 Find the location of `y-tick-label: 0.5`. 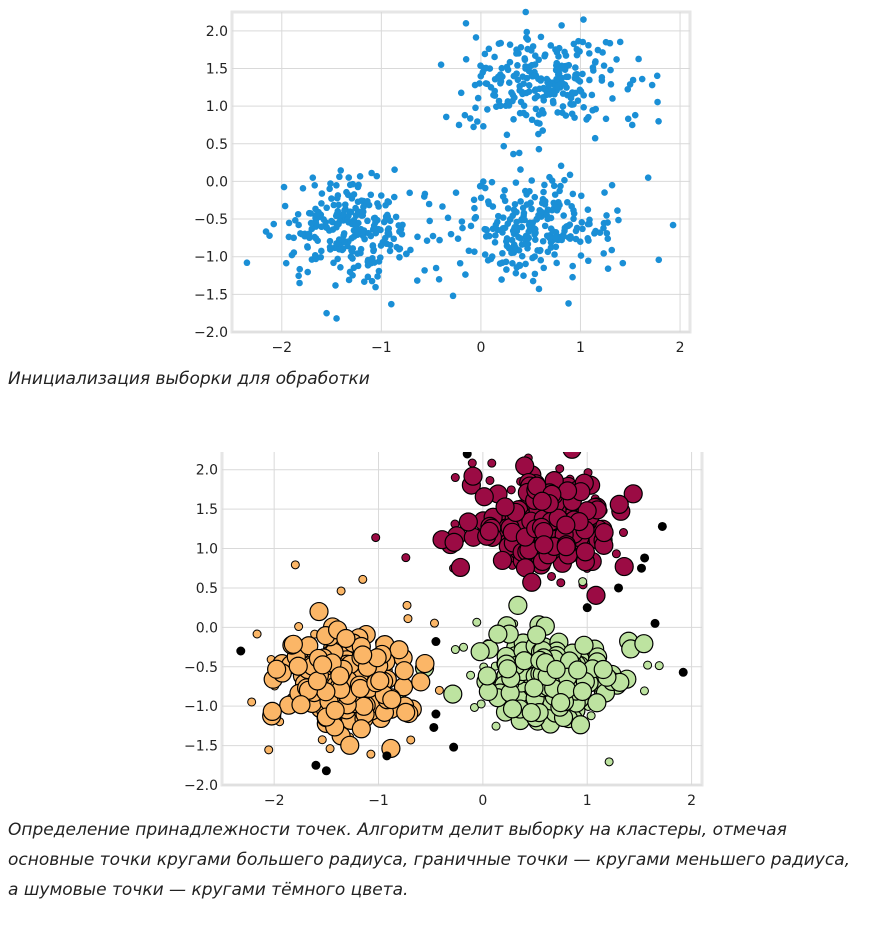

y-tick-label: 0.5 is located at coordinates (217, 145).